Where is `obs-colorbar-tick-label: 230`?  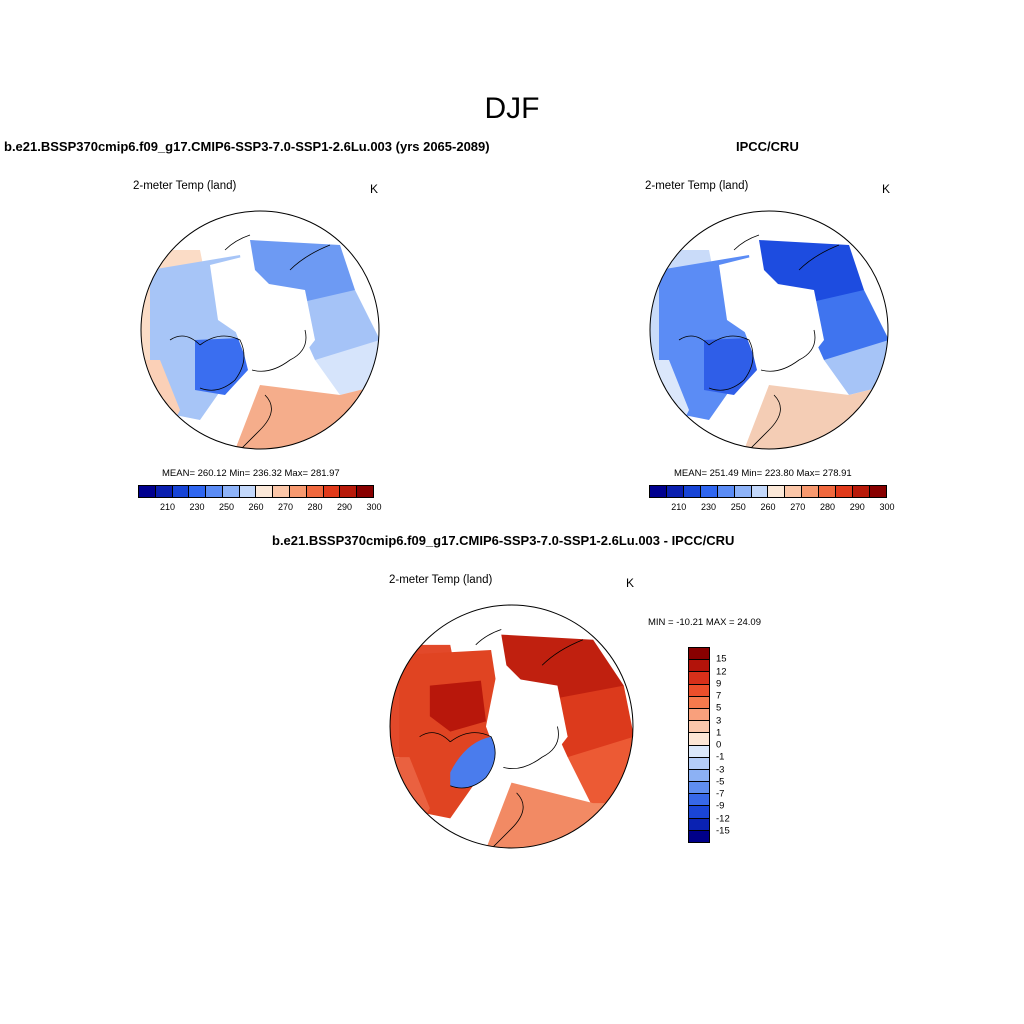 obs-colorbar-tick-label: 230 is located at coordinates (708, 507).